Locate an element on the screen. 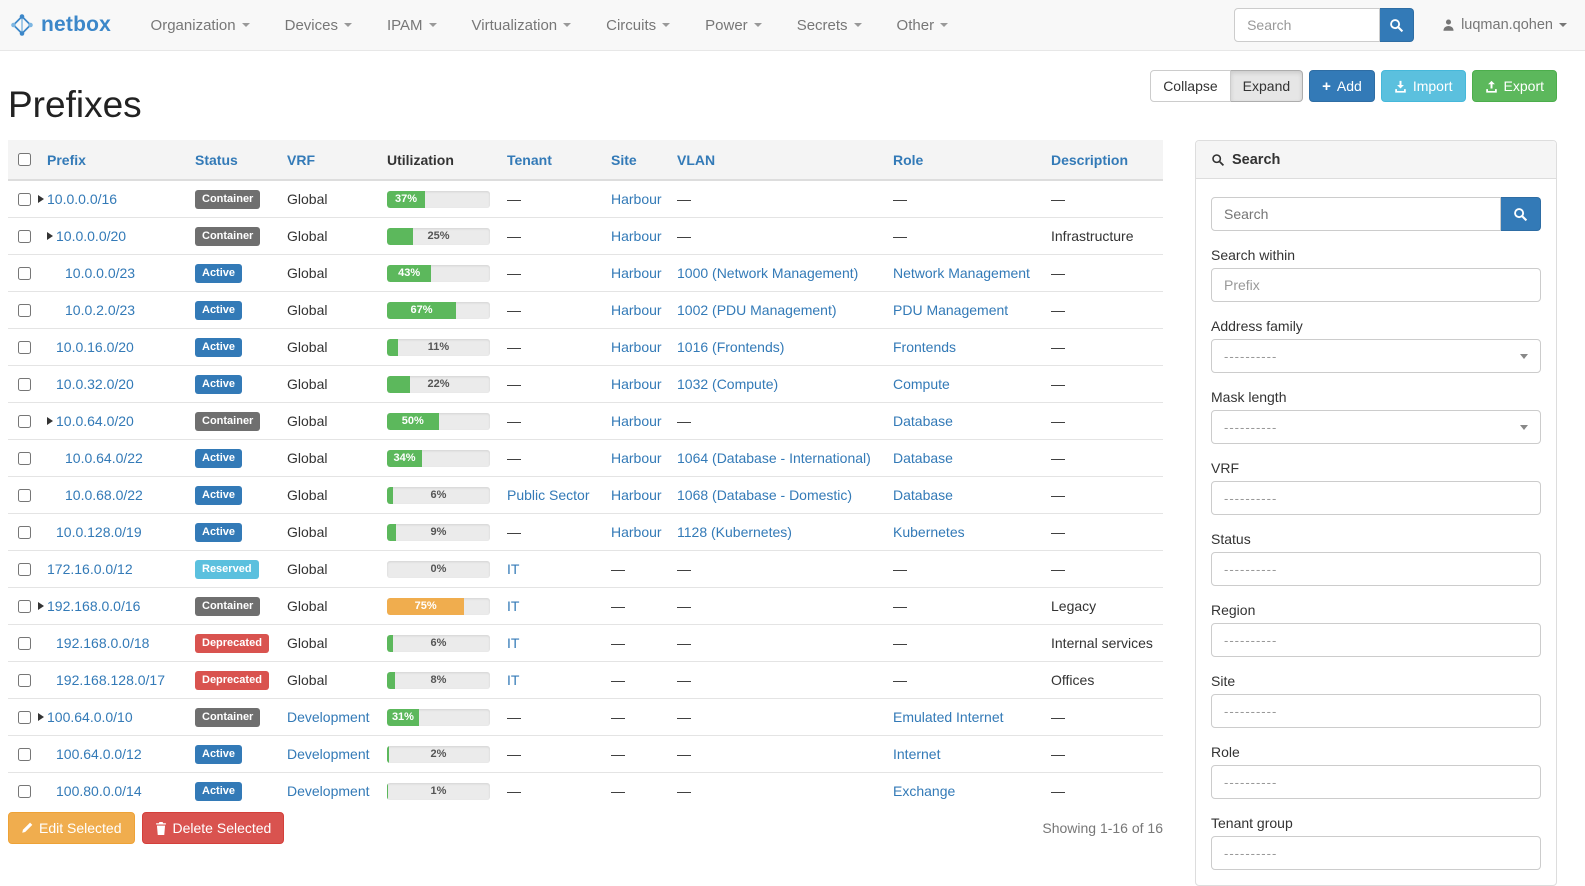 This screenshot has height=886, width=1585. import-button: Import is located at coordinates (1423, 86).